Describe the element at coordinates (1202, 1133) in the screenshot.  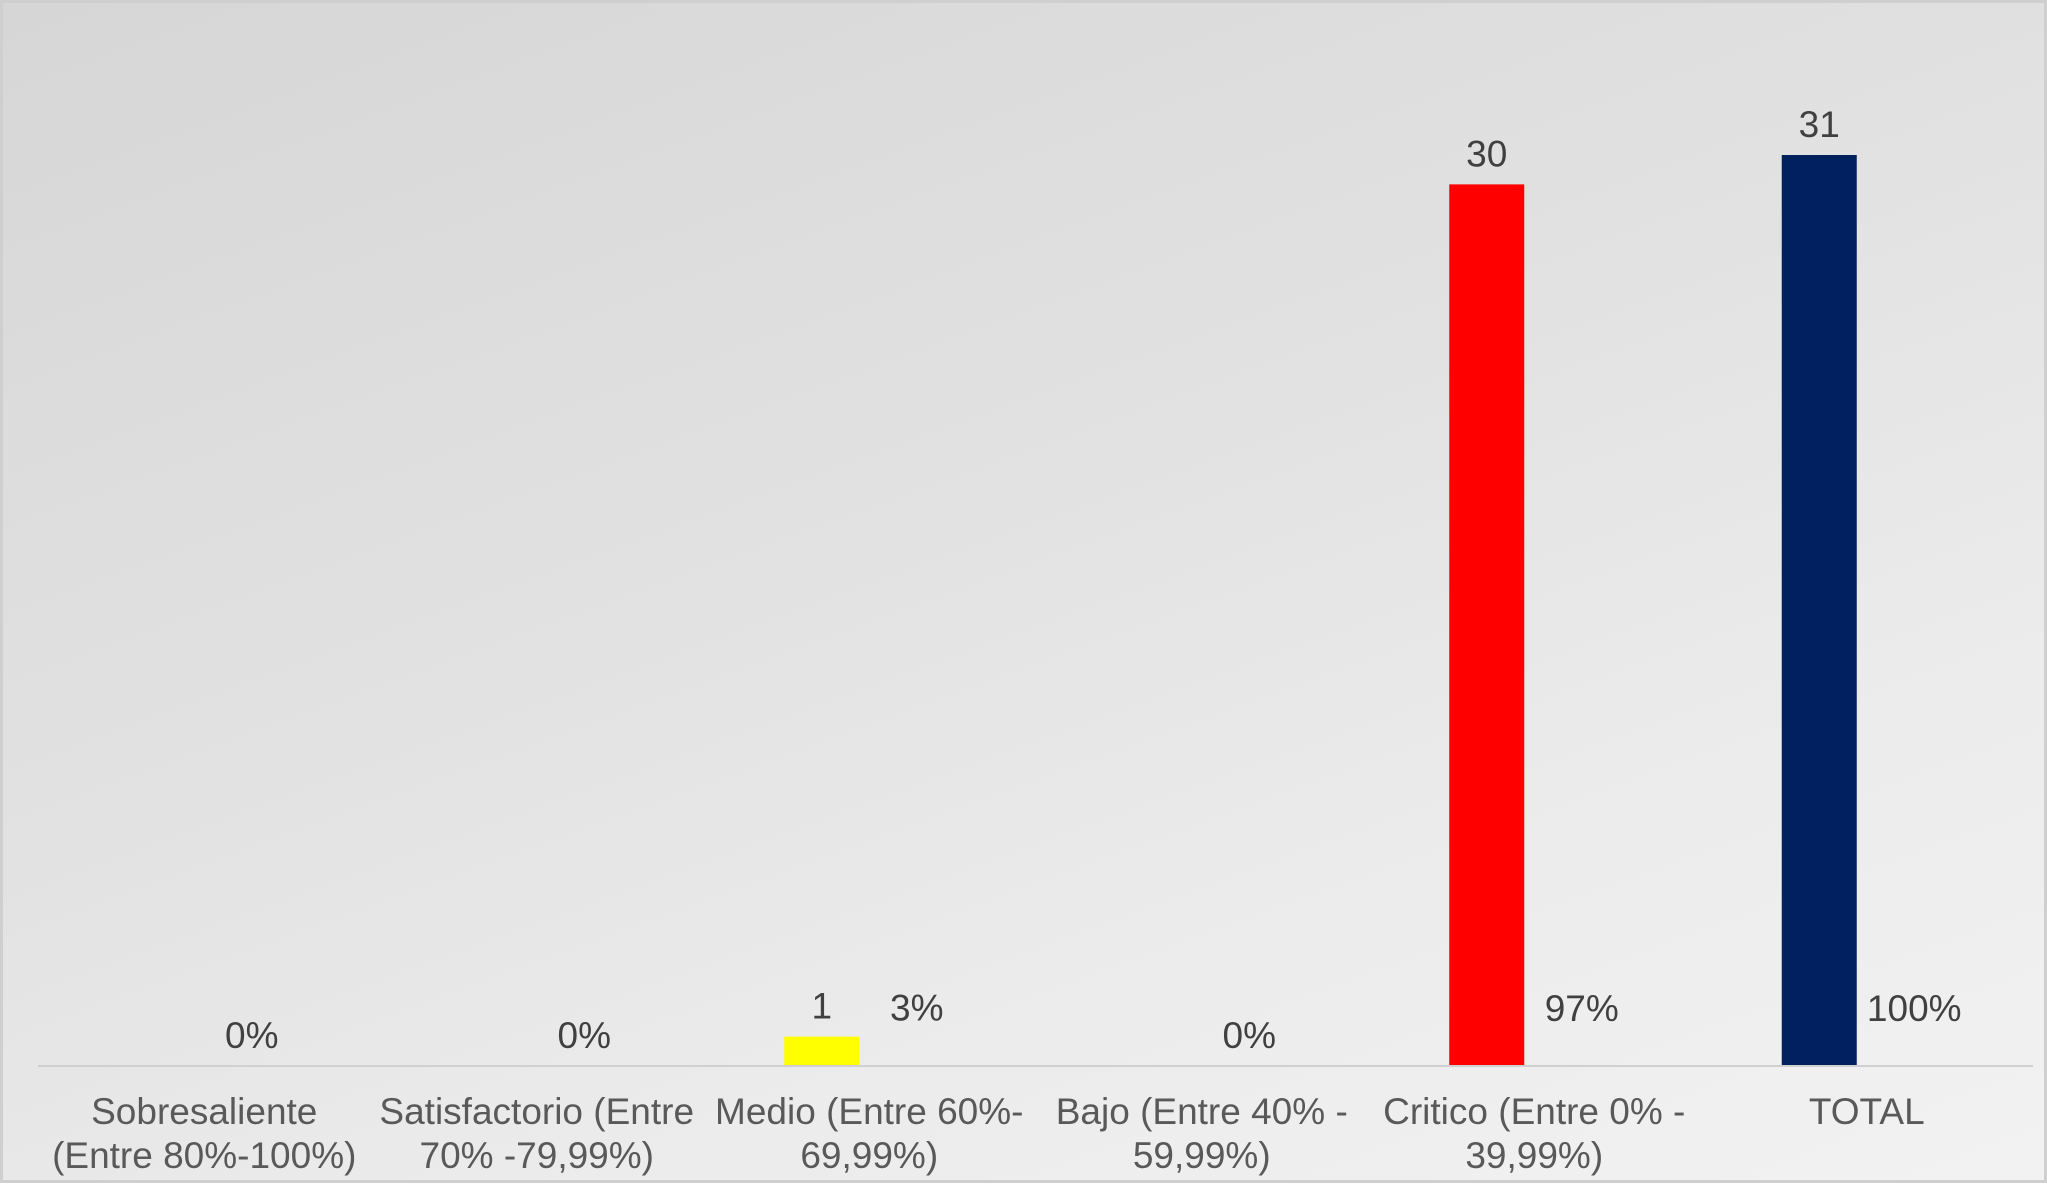
I see `category-label: Bajo (Entre 40% -59,99%)` at that location.